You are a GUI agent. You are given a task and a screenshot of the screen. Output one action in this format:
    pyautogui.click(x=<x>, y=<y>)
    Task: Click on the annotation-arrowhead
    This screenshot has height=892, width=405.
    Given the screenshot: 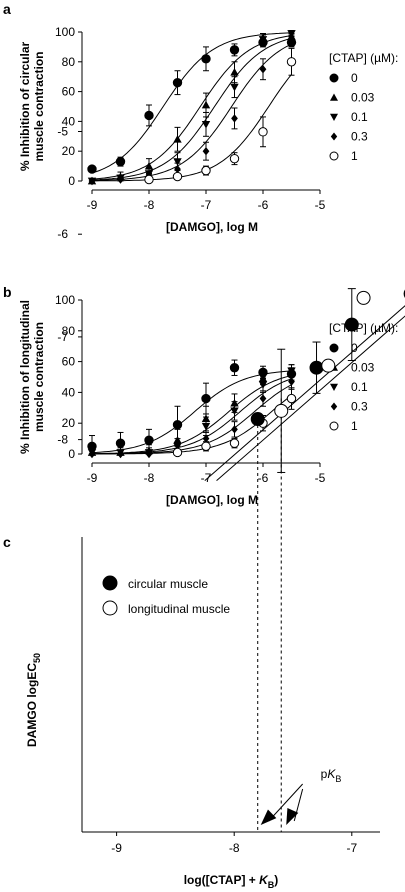 What is the action you would take?
    pyautogui.click(x=292, y=816)
    